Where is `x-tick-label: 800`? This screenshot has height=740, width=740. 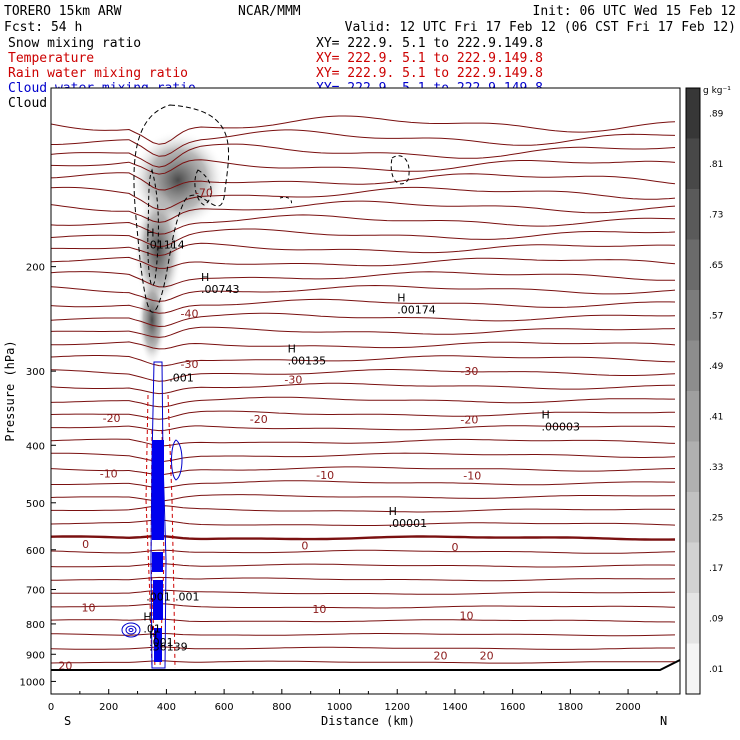
x-tick-label: 800 is located at coordinates (281, 707).